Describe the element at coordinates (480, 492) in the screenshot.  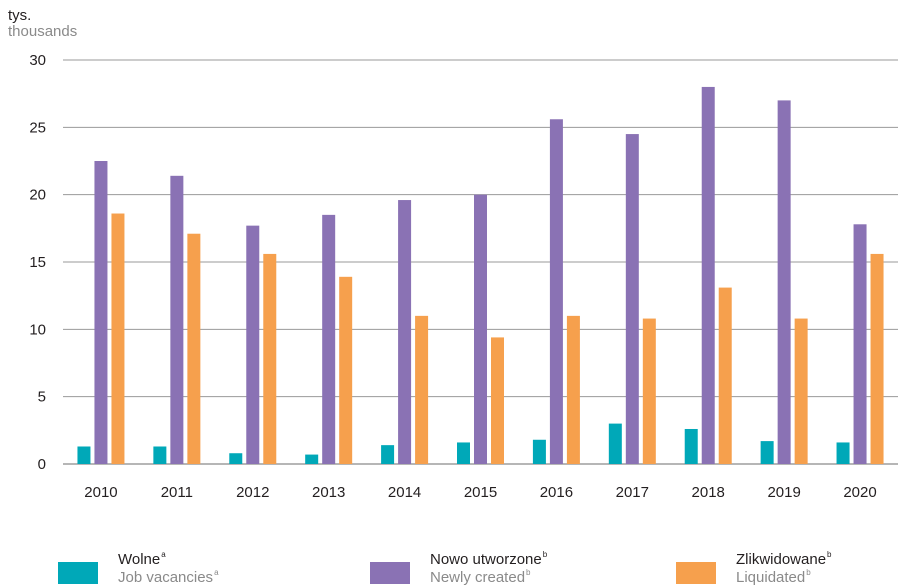
I see `x-tick-label: 2015` at that location.